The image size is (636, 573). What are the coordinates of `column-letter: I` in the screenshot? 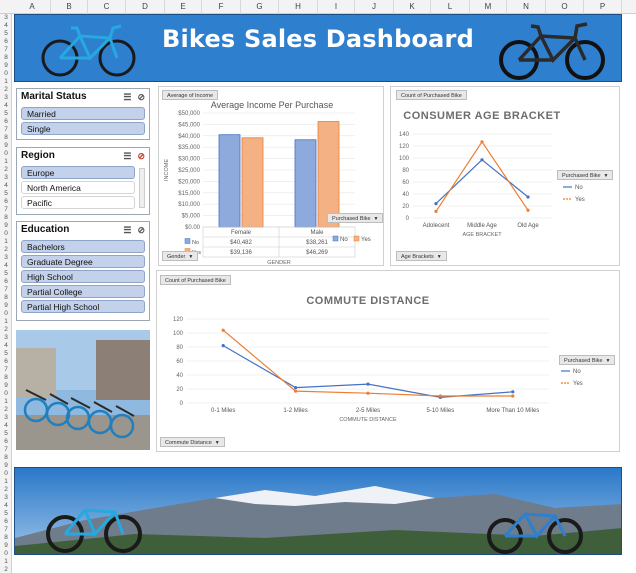 It's located at (336, 7).